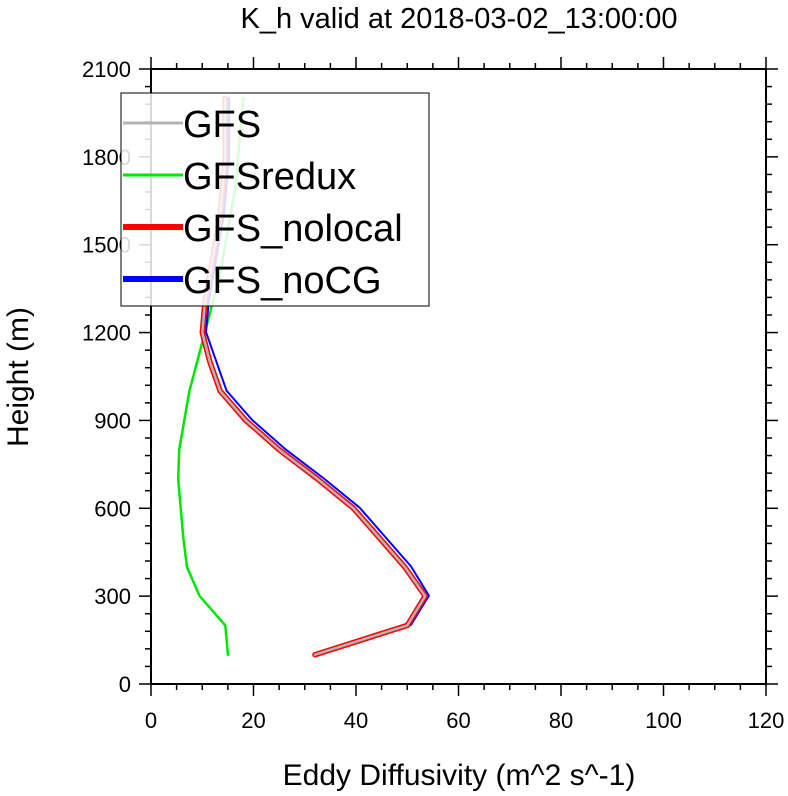  Describe the element at coordinates (356, 720) in the screenshot. I see `x-tick-label: 40` at that location.